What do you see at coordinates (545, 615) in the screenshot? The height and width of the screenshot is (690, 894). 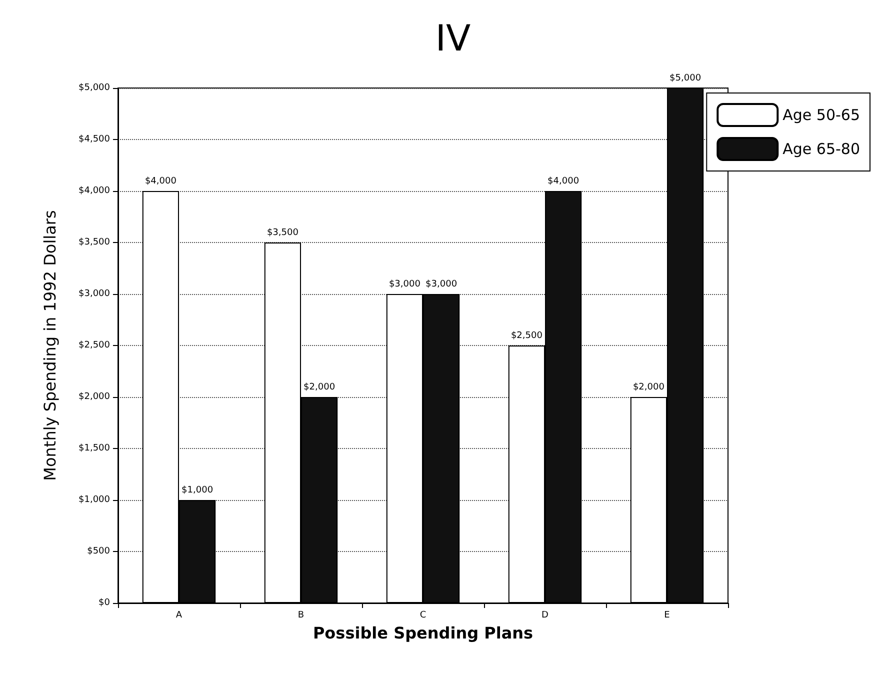 I see `x-tick-label: D` at bounding box center [545, 615].